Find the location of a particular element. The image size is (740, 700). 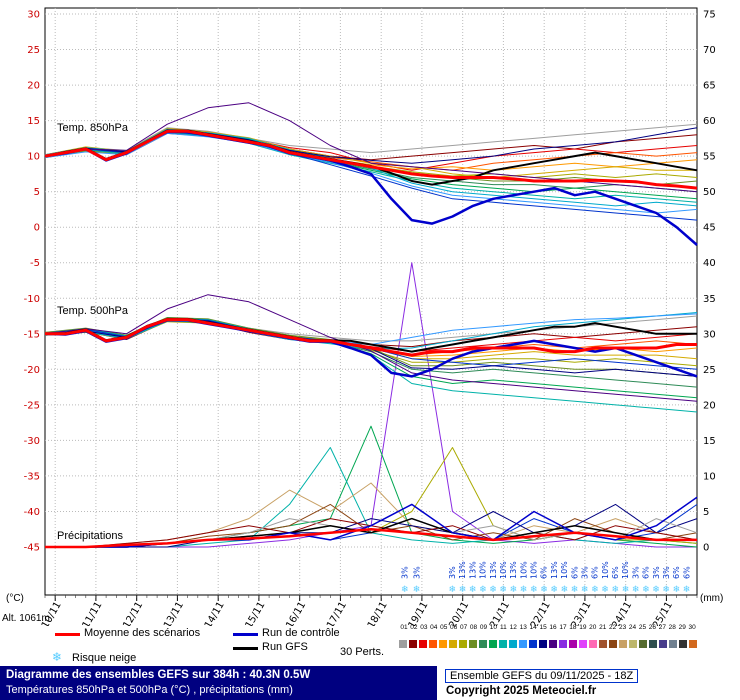

member-colors-row is located at coordinates (548, 644).